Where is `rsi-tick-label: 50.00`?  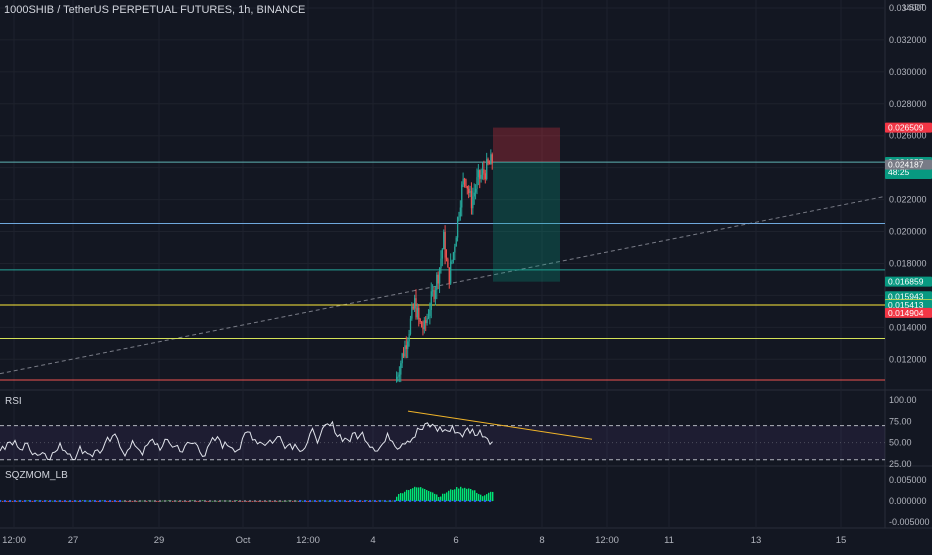 rsi-tick-label: 50.00 is located at coordinates (900, 443).